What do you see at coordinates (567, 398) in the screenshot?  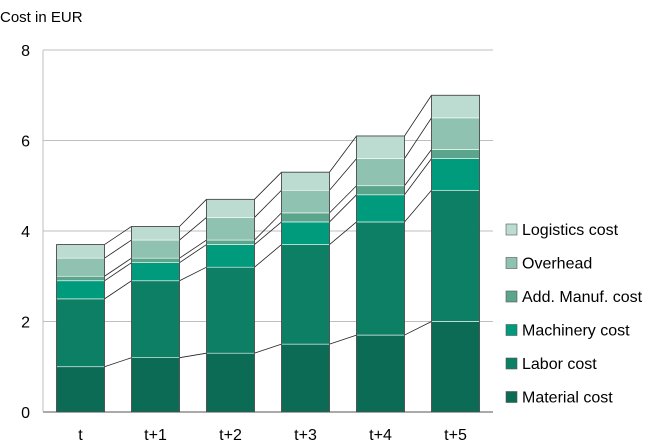 I see `legend-label: Material cost` at bounding box center [567, 398].